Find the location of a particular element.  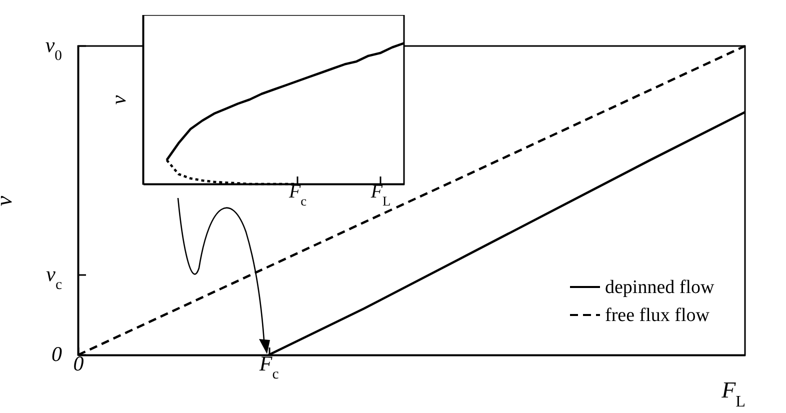

text: v$_{0}$ is located at coordinates (53, 48).